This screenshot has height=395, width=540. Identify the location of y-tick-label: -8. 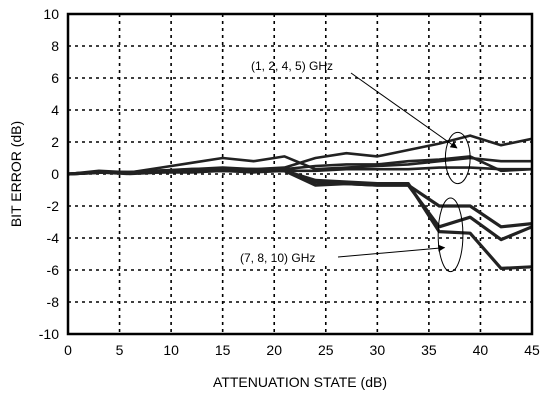
(53, 302).